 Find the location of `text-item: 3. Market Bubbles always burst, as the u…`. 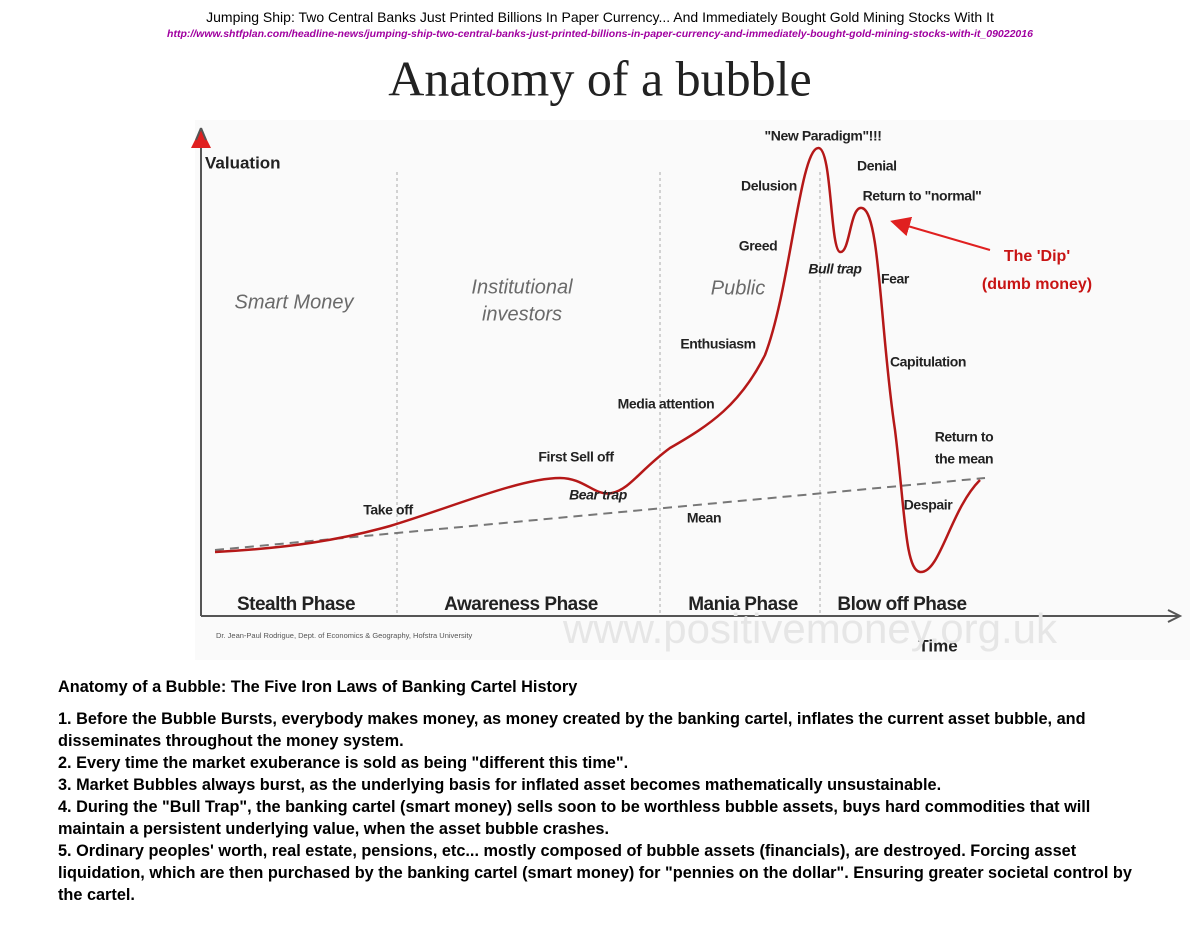

text-item: 3. Market Bubbles always burst, as the u… is located at coordinates (500, 785).